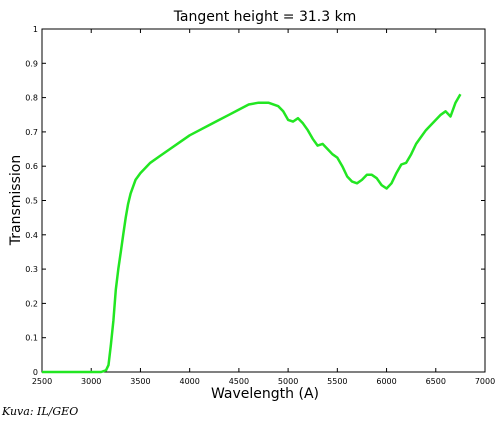  I want to click on y-tick-label: 0.3, so click(31, 269).